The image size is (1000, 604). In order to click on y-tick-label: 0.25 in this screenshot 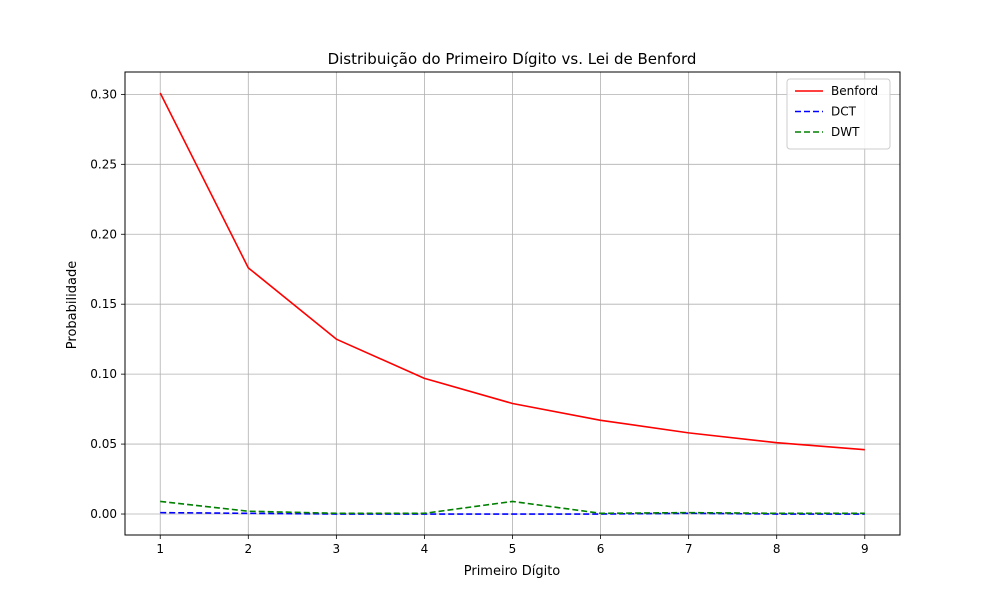, I will do `click(103, 164)`.